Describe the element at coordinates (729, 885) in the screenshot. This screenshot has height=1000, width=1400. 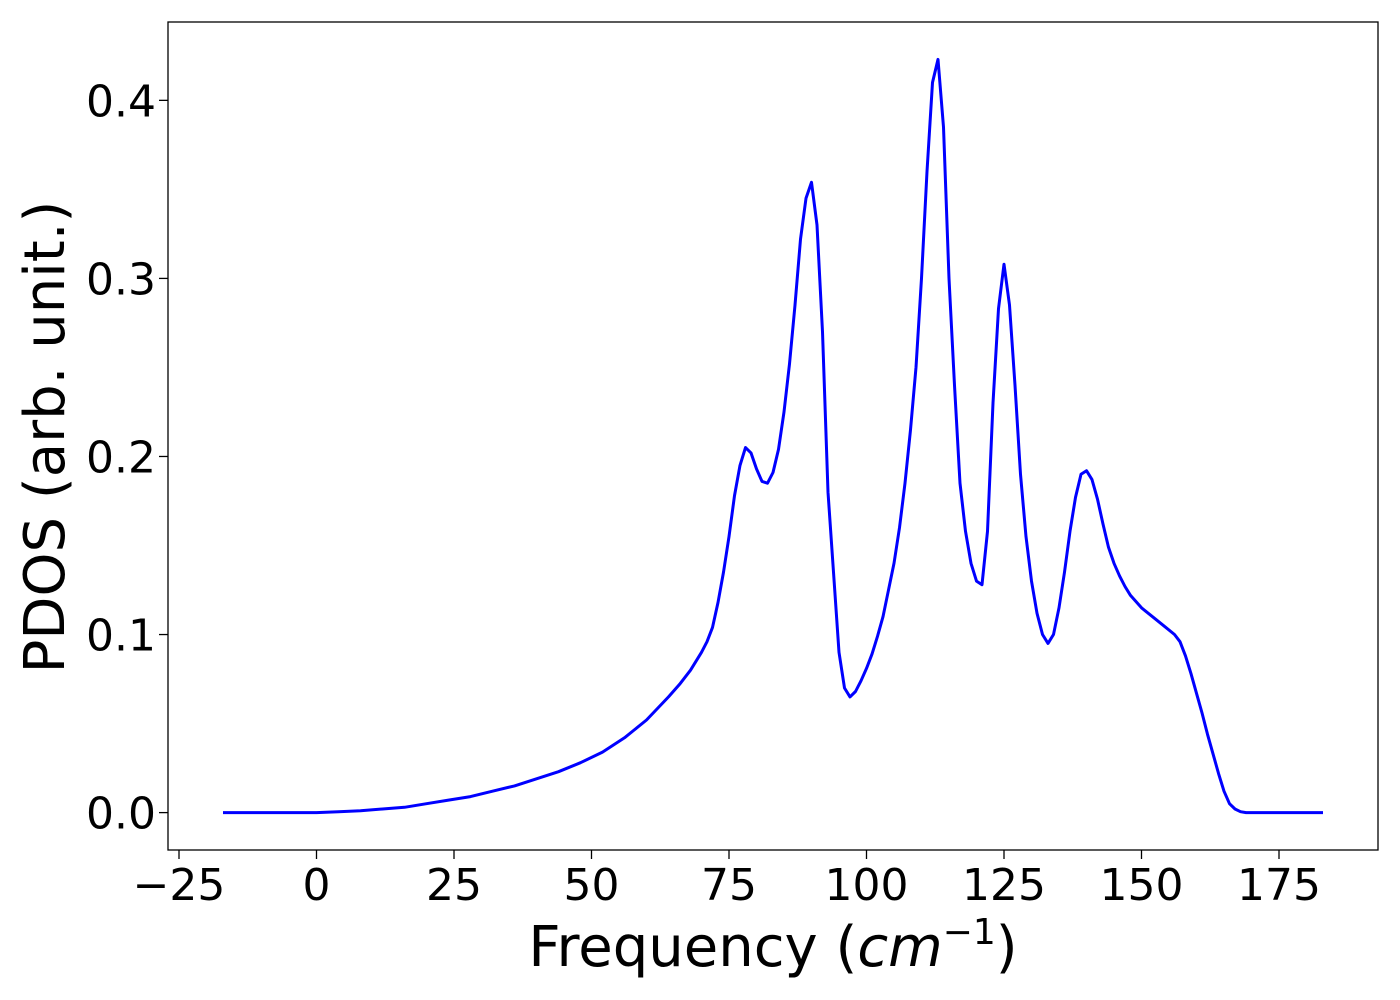
I see `x-tick-label: 75` at that location.